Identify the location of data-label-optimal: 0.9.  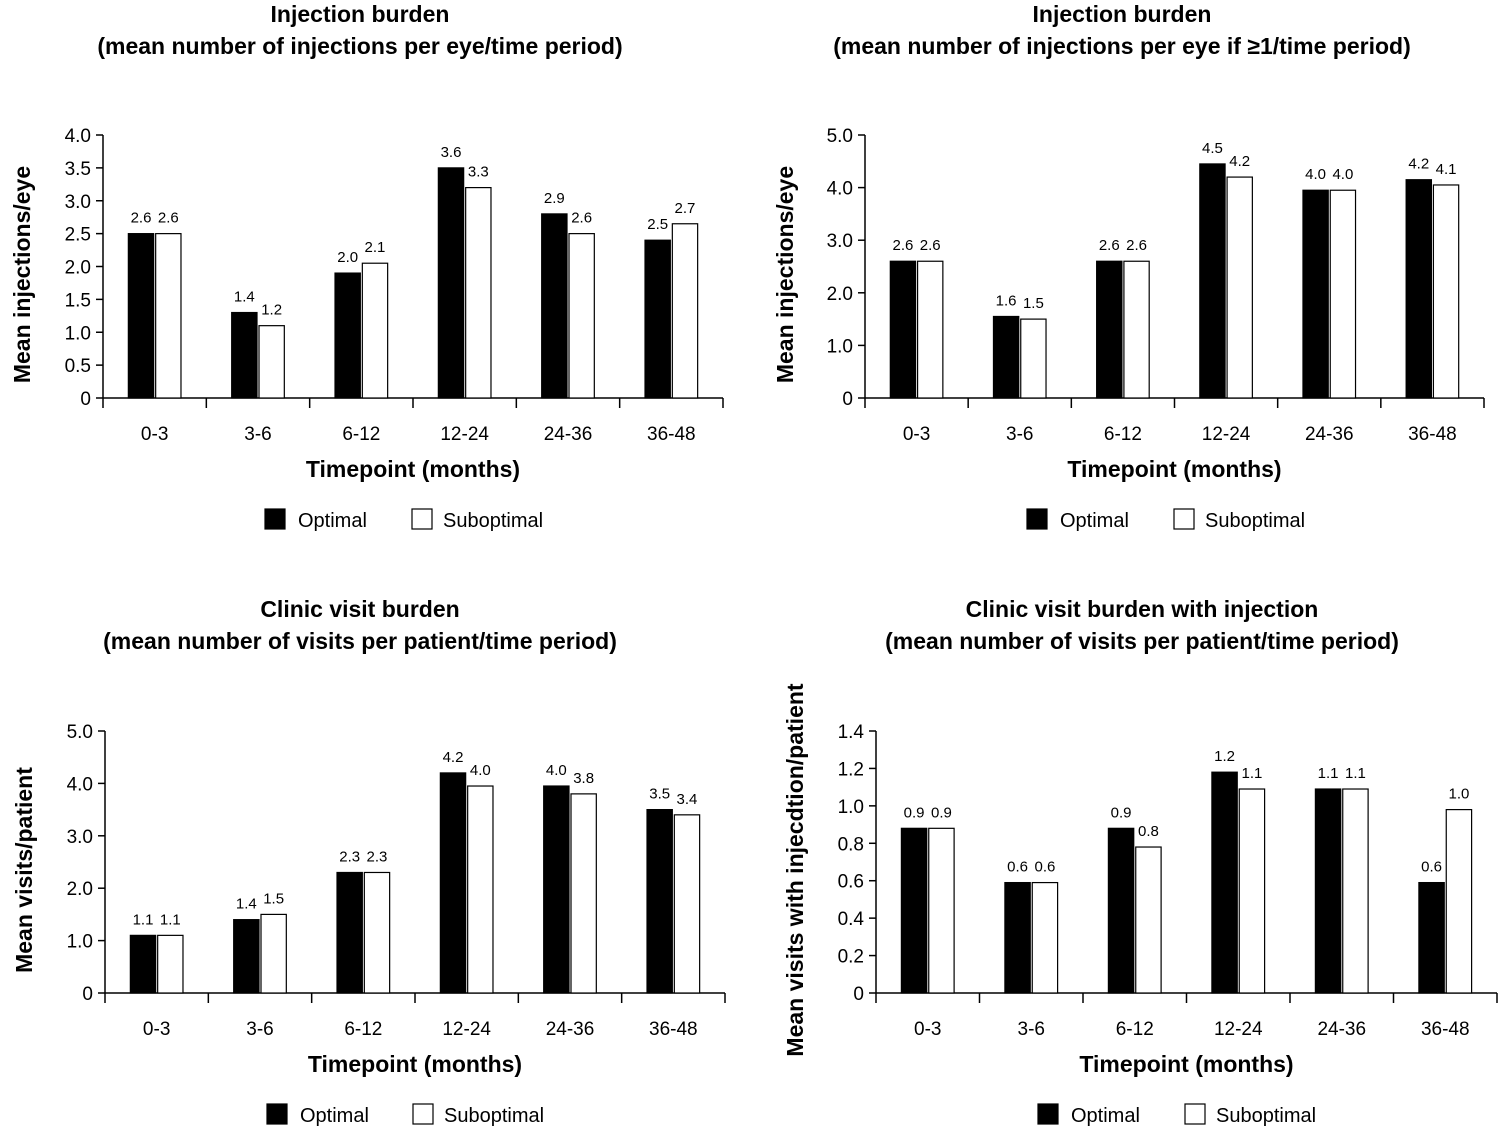
(914, 812).